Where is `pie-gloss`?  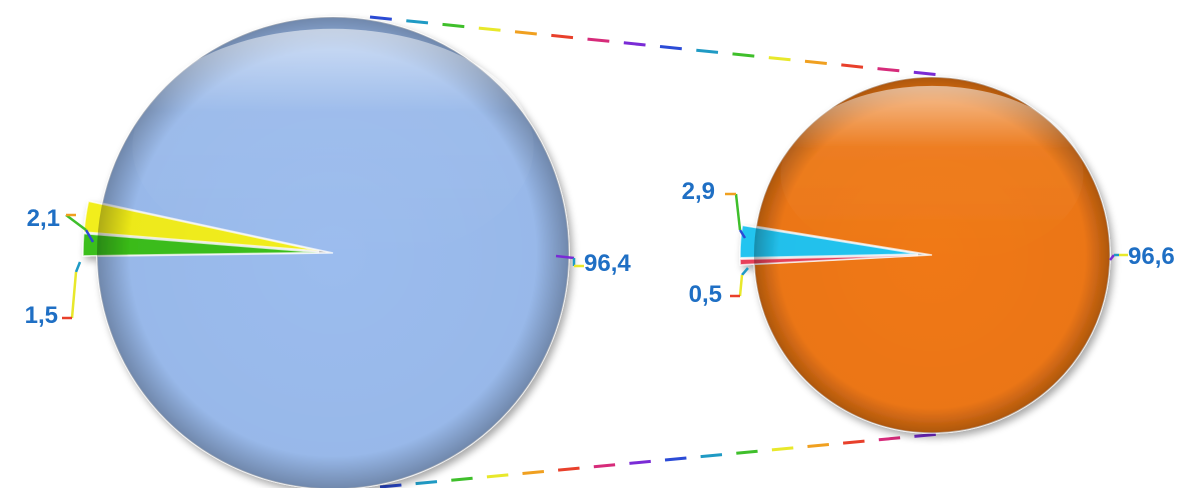
pie-gloss is located at coordinates (932, 174).